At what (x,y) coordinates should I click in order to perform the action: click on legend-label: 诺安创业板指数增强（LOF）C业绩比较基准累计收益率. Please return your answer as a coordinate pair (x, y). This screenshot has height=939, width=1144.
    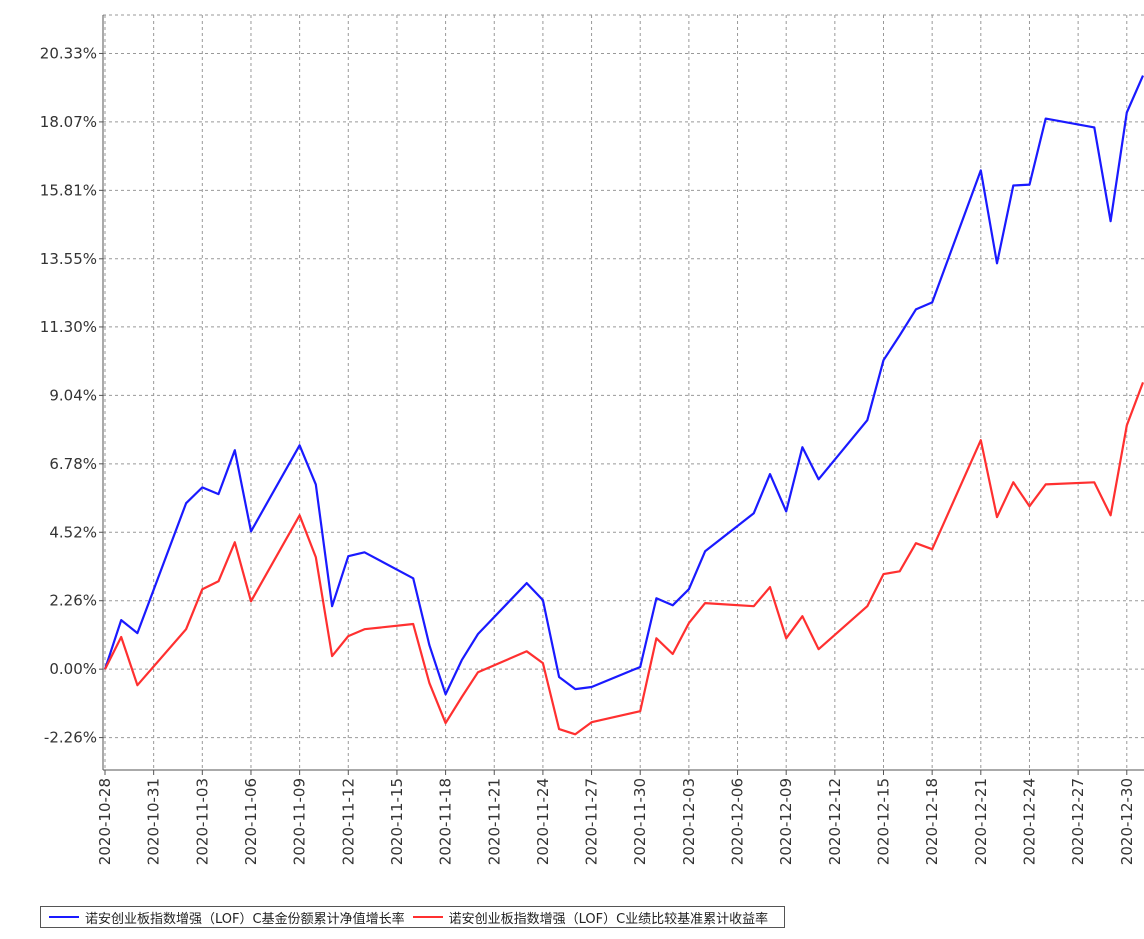
    Looking at the image, I should click on (608, 919).